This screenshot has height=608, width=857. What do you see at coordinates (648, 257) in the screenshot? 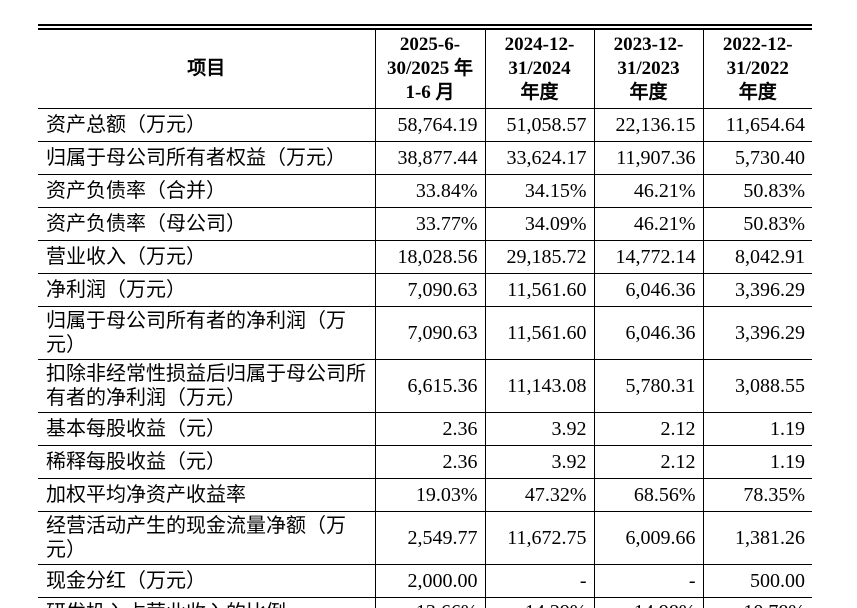
I see `cell-value: 14,772.14` at bounding box center [648, 257].